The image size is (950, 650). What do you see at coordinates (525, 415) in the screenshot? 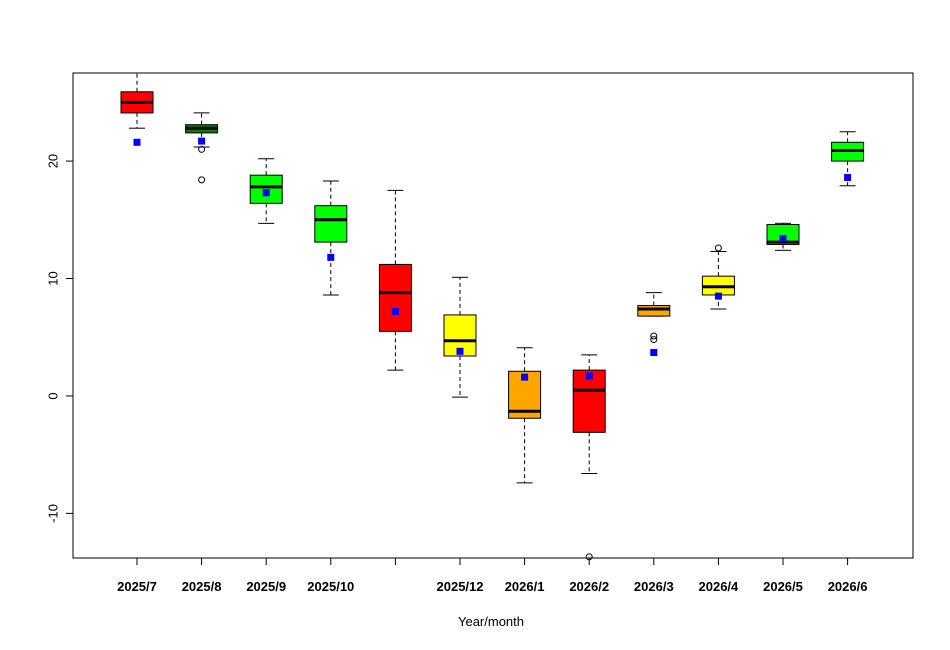
I see `box-2026/1` at bounding box center [525, 415].